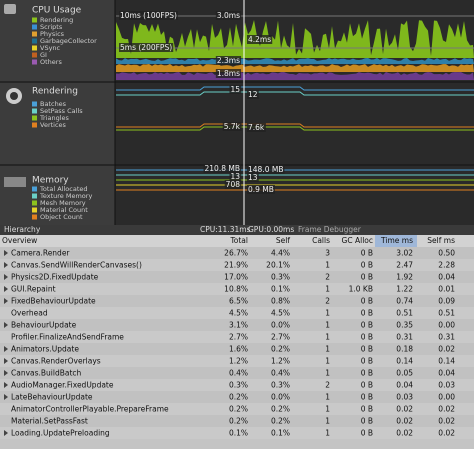 The height and width of the screenshot is (449, 474). What do you see at coordinates (446, 397) in the screenshot?
I see `cell: 0.00` at bounding box center [446, 397].